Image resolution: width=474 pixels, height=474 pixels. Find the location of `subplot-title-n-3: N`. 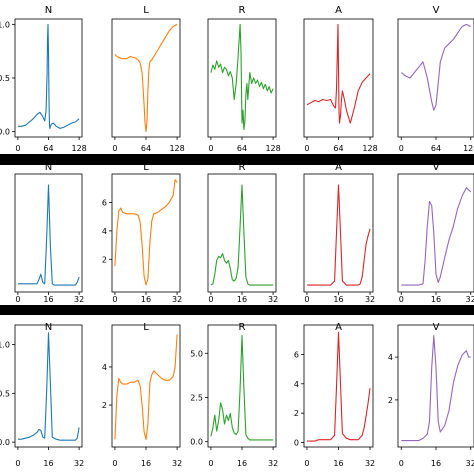

subplot-title-n-3: N is located at coordinates (48, 327).